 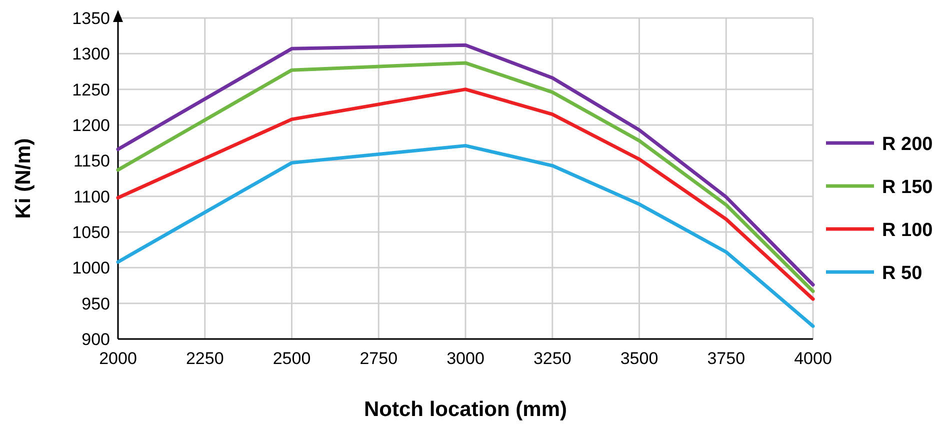 What do you see at coordinates (552, 358) in the screenshot?
I see `x-tick-label: 3250` at bounding box center [552, 358].